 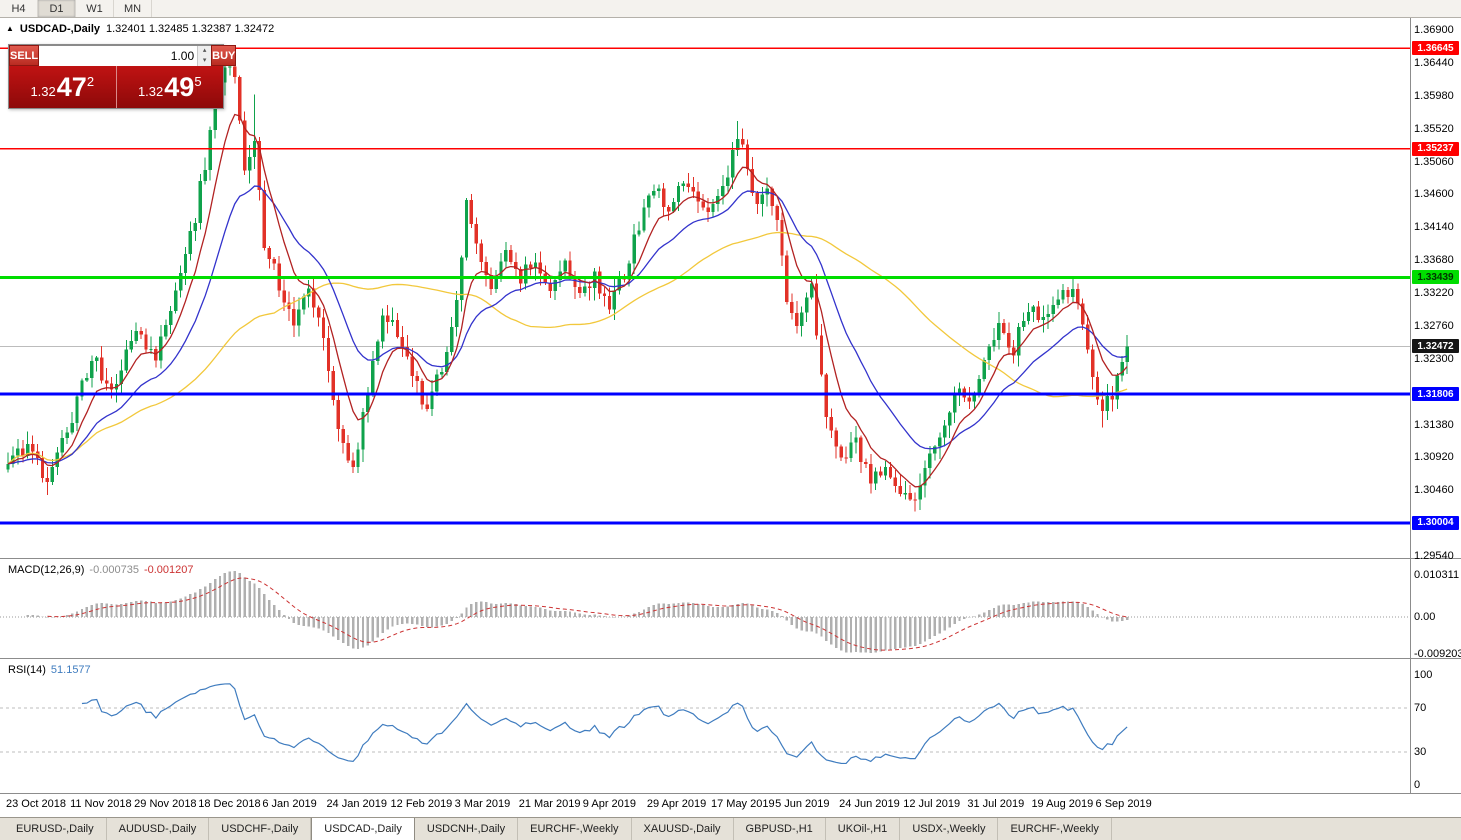 What do you see at coordinates (55, 829) in the screenshot?
I see `chart-tab-eurusd-daily: EURUSD-,Daily` at bounding box center [55, 829].